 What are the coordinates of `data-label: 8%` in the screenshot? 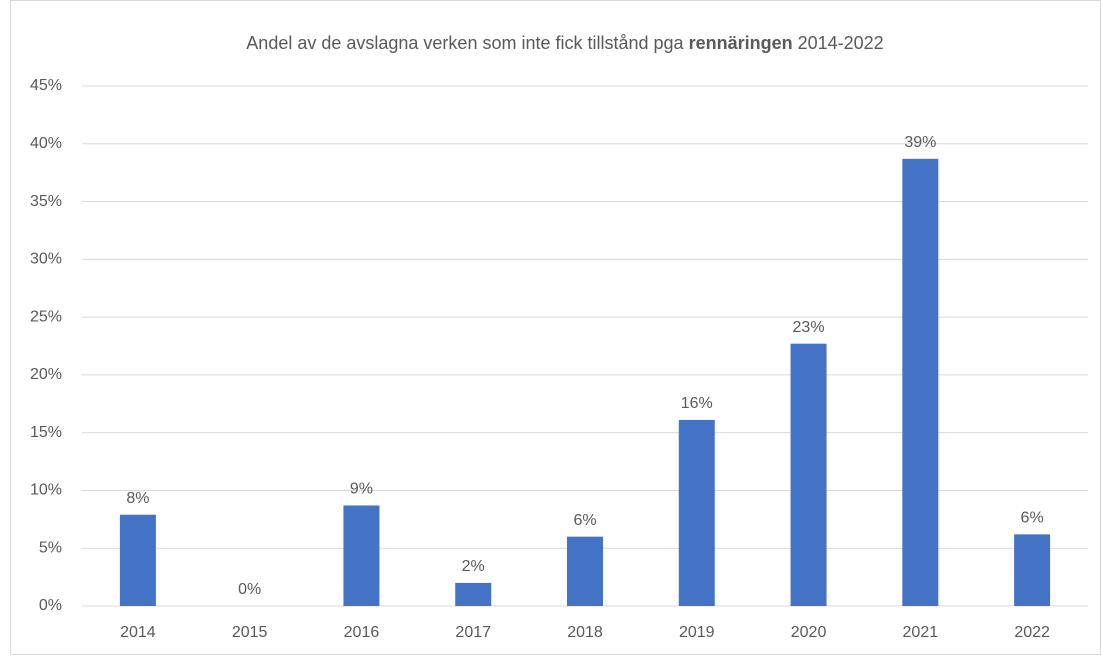 It's located at (137, 498).